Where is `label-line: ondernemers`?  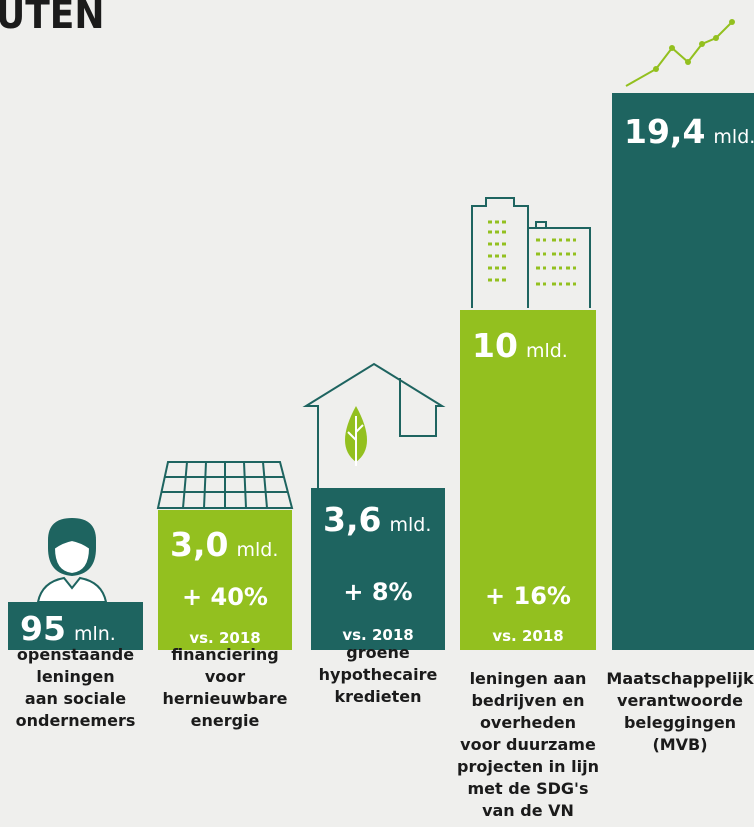 label-line: ondernemers is located at coordinates (76, 720).